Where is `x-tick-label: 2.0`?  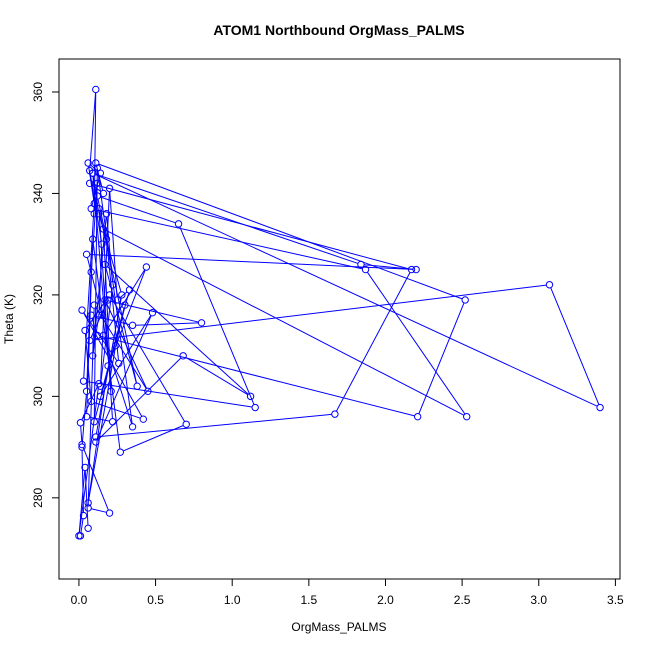
x-tick-label: 2.0 is located at coordinates (385, 600).